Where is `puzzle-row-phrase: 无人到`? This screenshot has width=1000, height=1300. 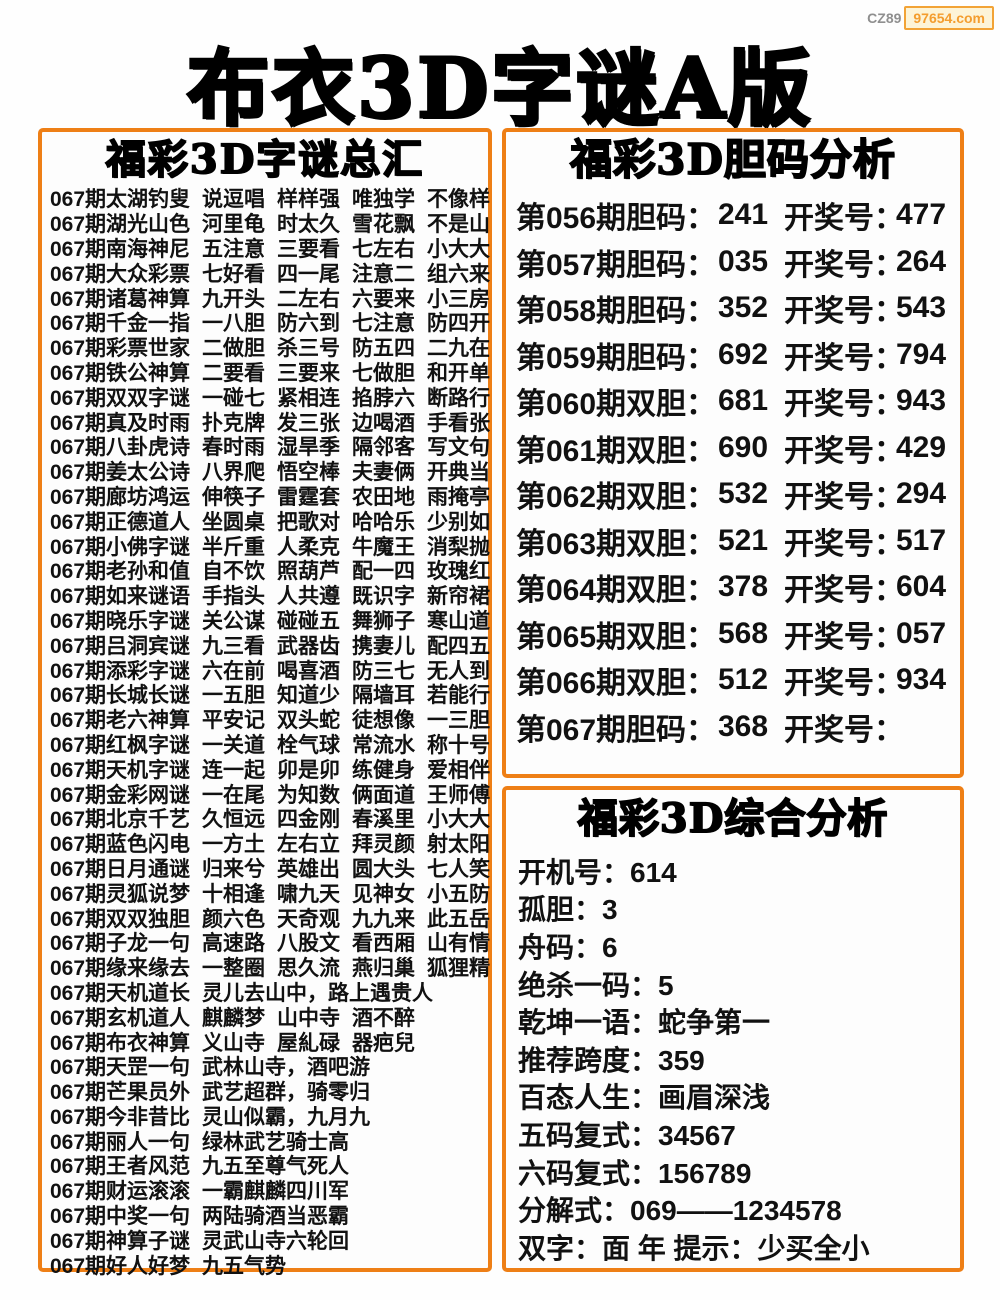 puzzle-row-phrase: 无人到 is located at coordinates (458, 671).